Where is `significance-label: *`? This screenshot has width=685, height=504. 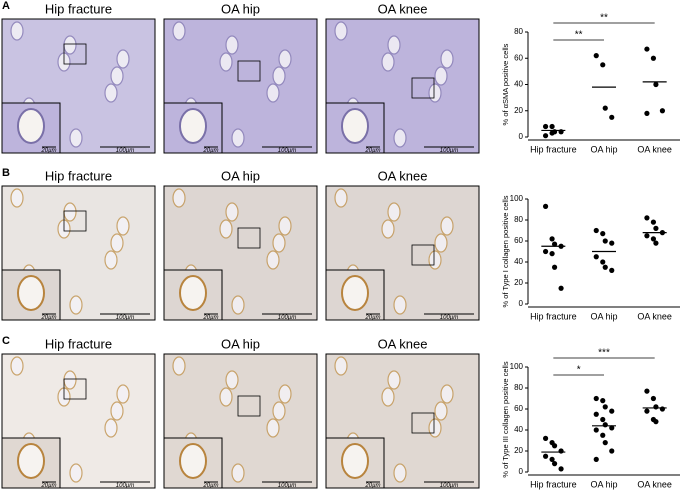 significance-label: * is located at coordinates (579, 370).